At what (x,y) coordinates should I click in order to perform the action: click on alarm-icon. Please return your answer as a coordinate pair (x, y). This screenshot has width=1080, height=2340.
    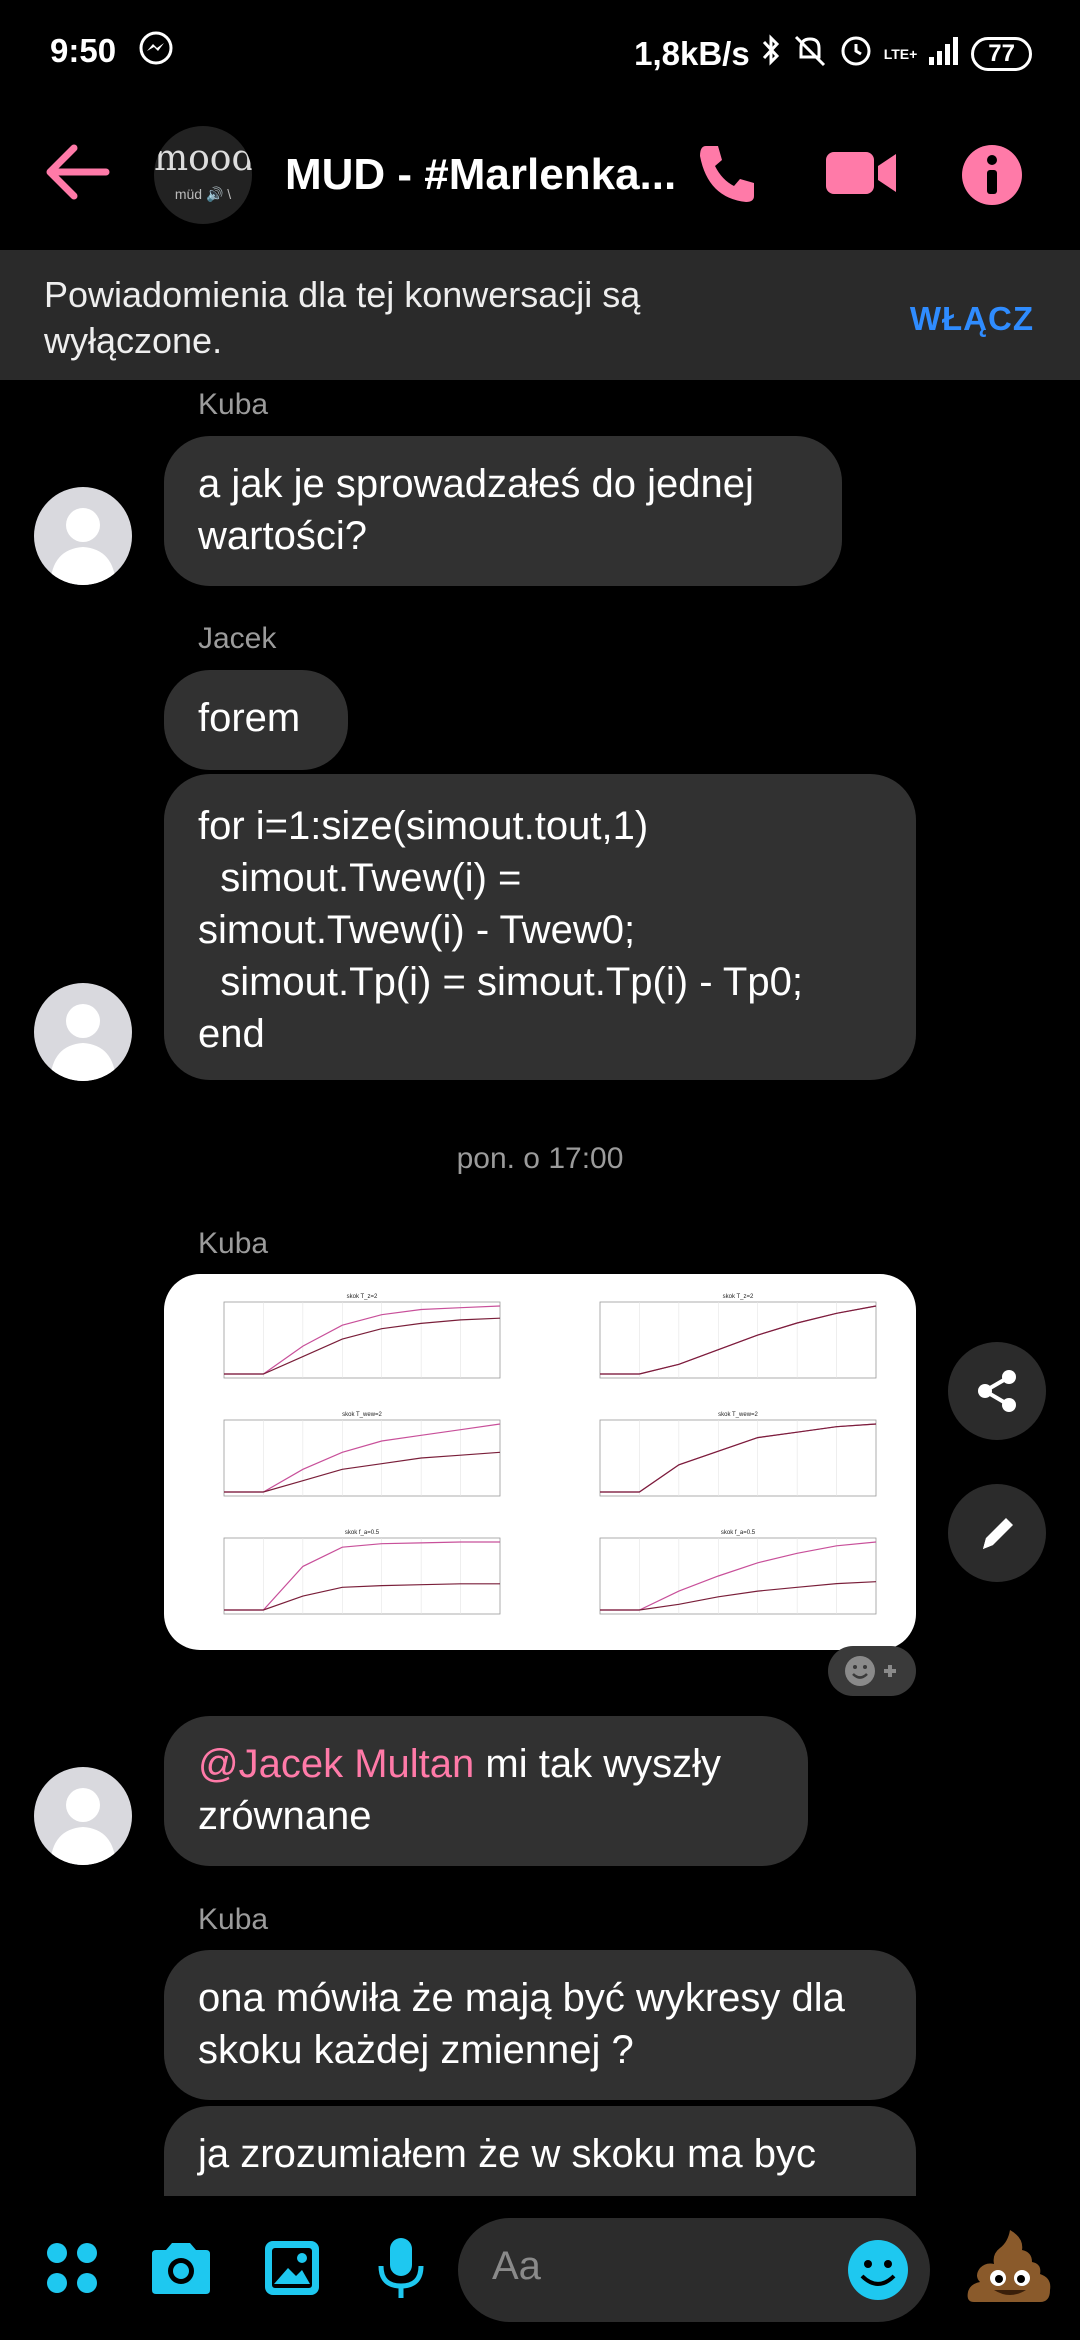
    Looking at the image, I should click on (856, 54).